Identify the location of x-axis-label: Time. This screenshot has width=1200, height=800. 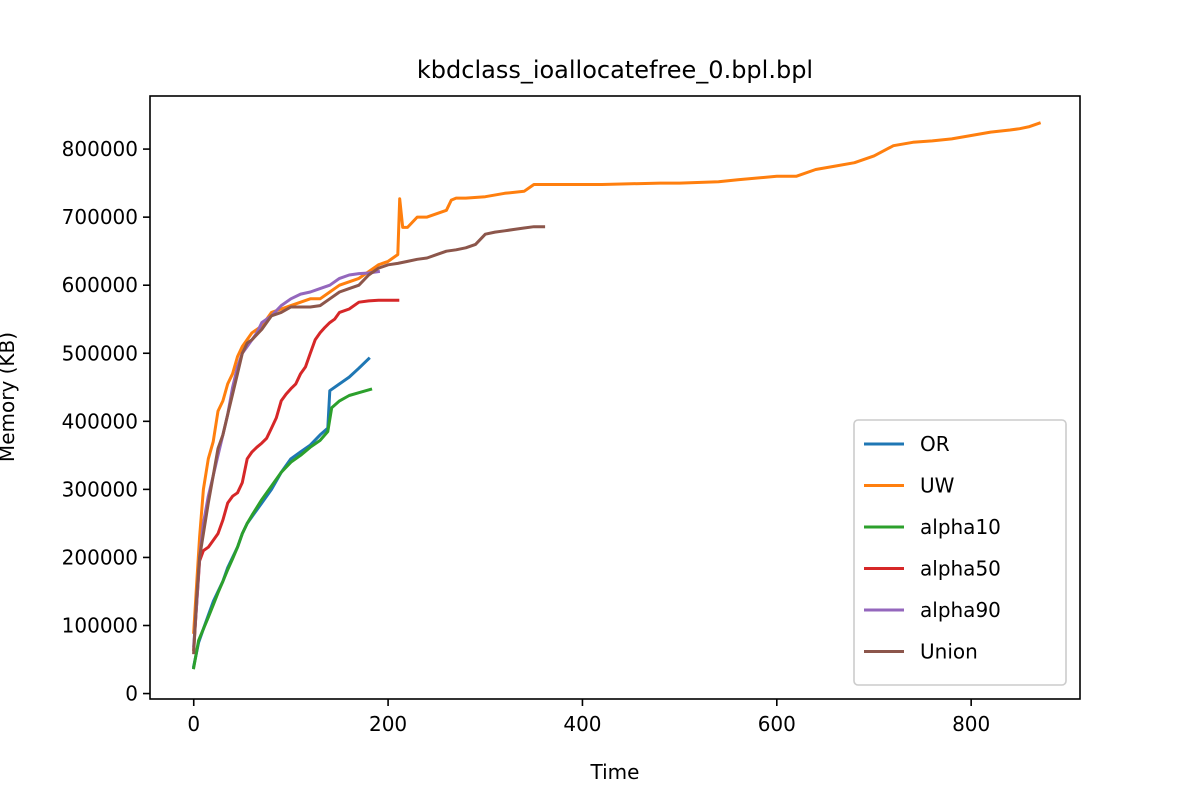
(615, 772).